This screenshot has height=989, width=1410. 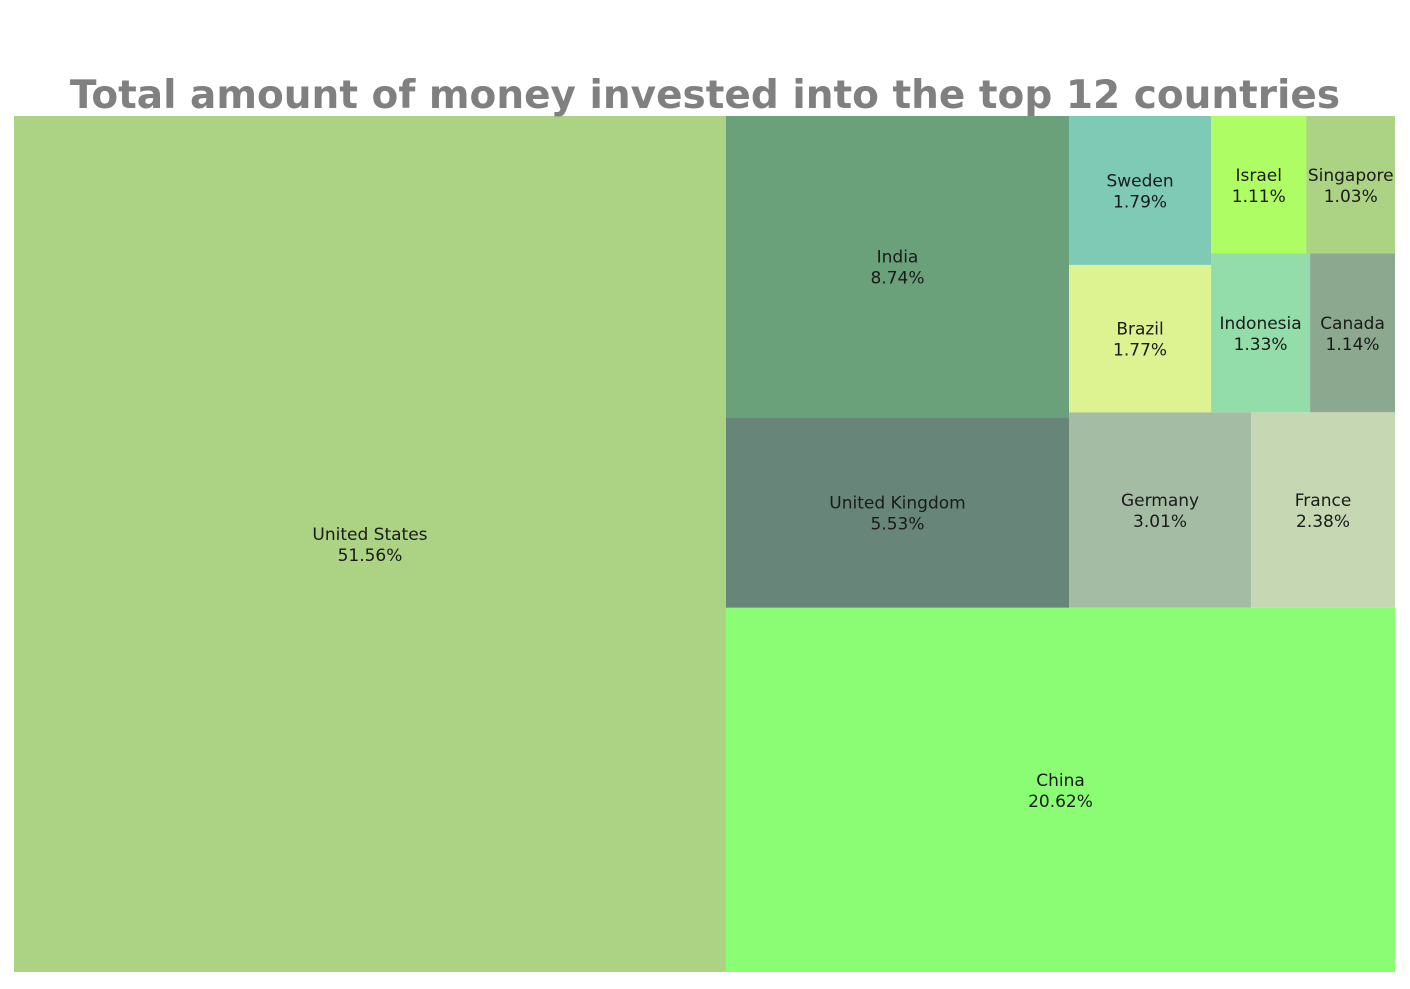 I want to click on tile-value-united-states: 51.56%, so click(x=370, y=556).